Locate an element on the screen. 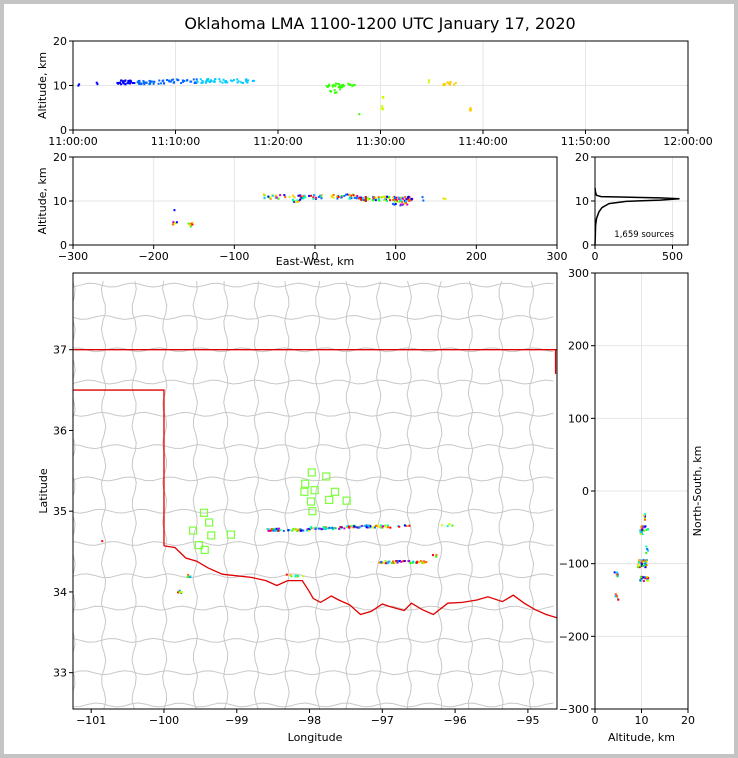 The width and height of the screenshot is (738, 758). map-xlabel: Longitude is located at coordinates (315, 737).